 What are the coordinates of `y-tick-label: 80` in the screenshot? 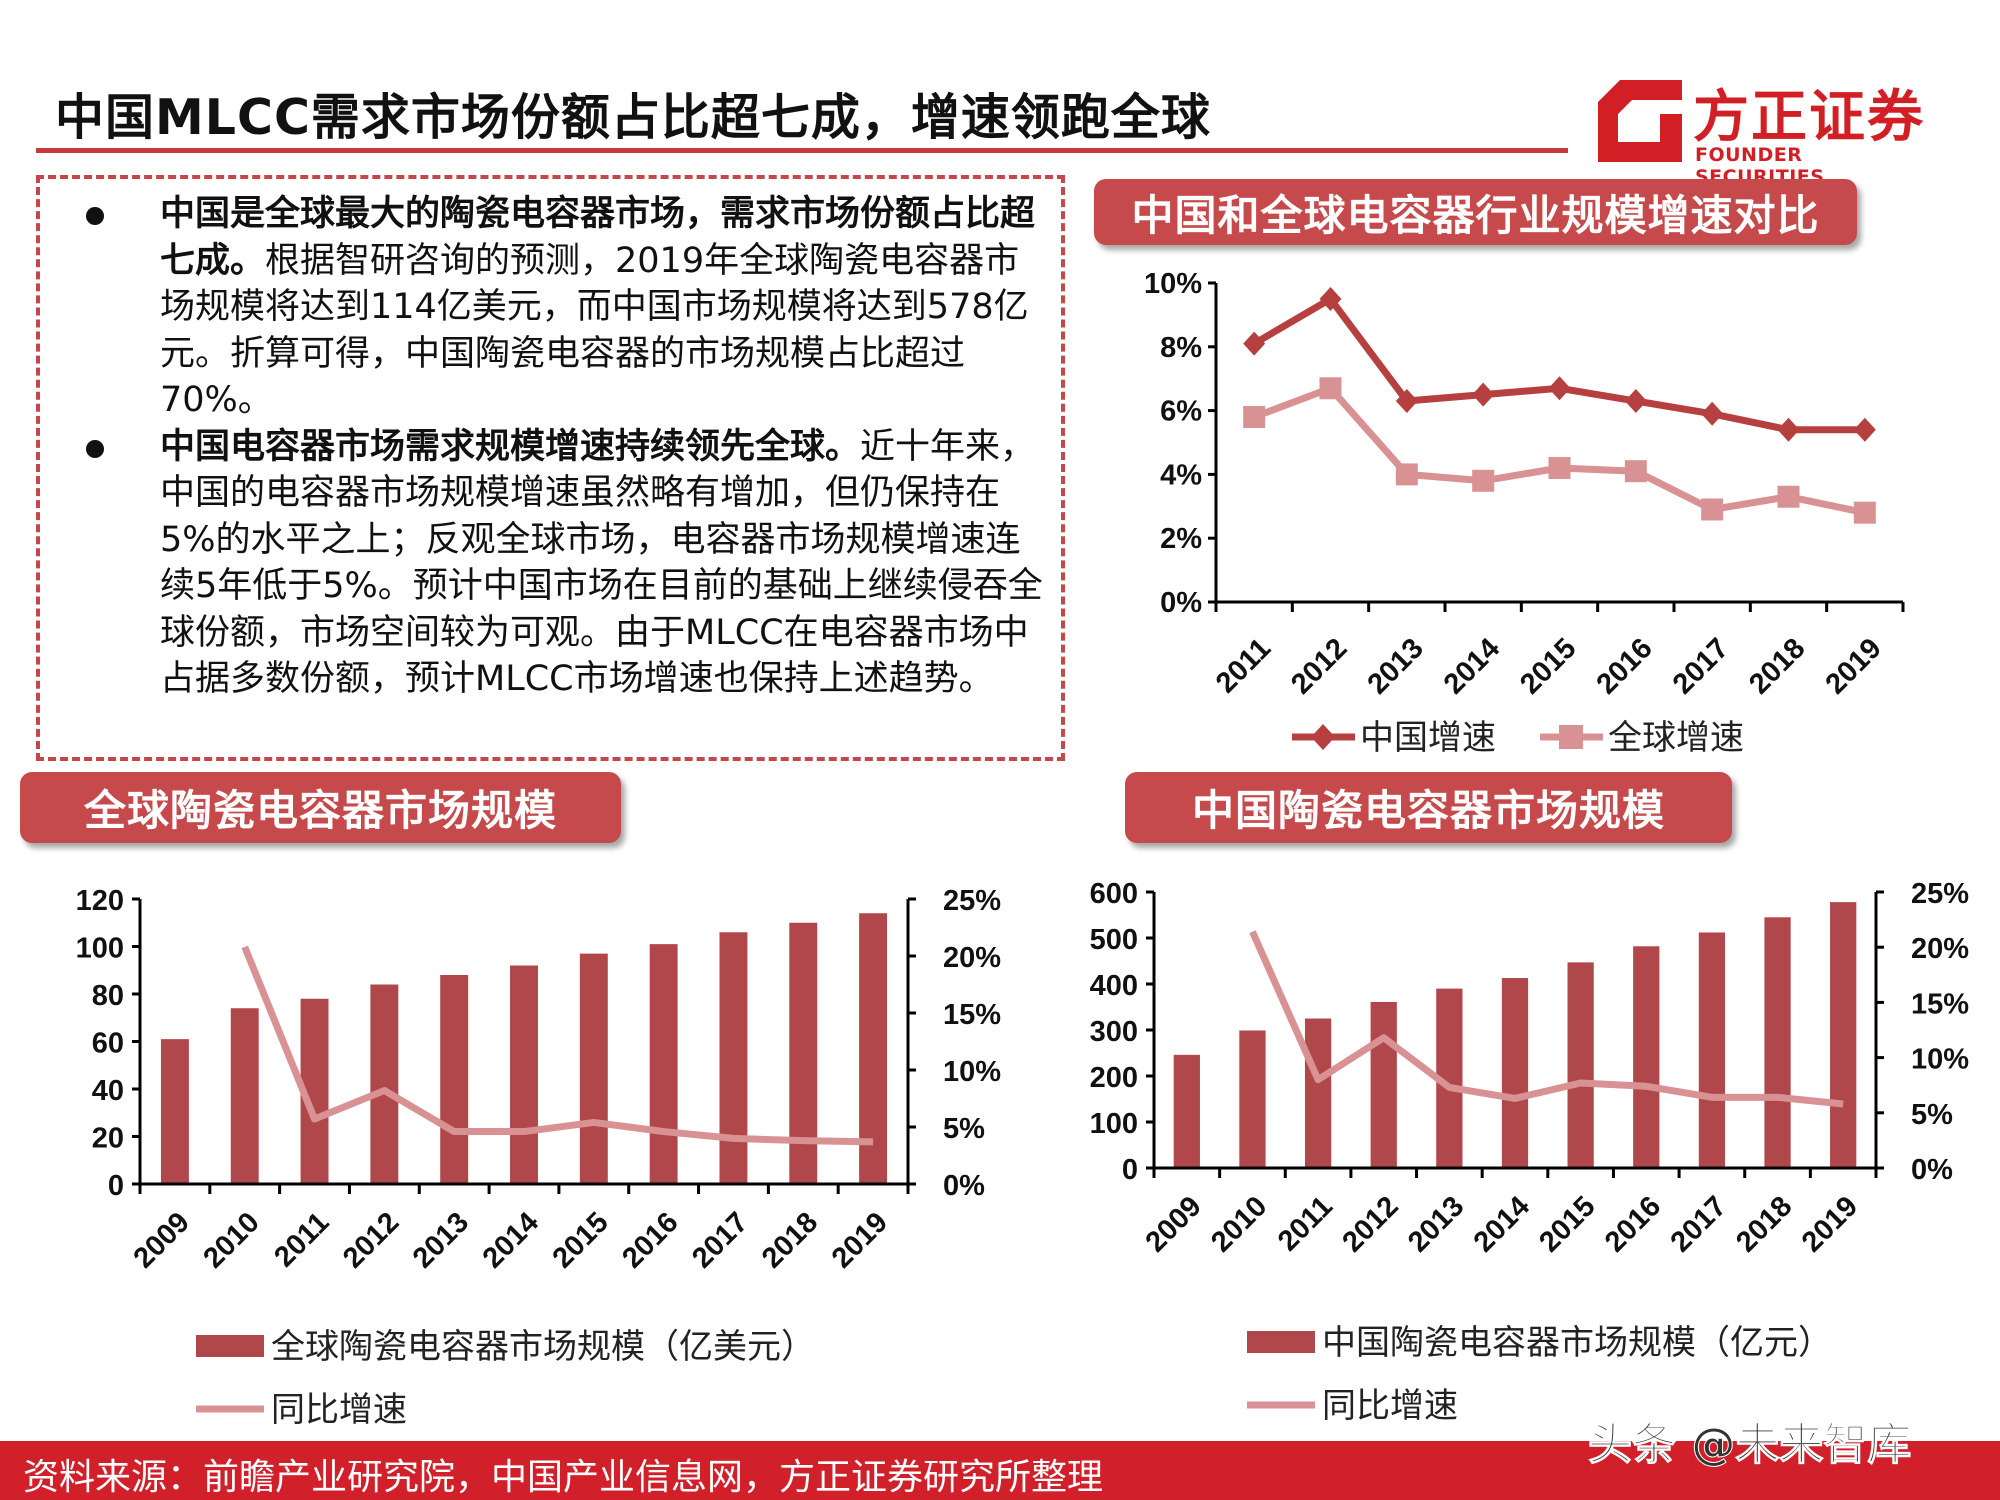 It's located at (108, 996).